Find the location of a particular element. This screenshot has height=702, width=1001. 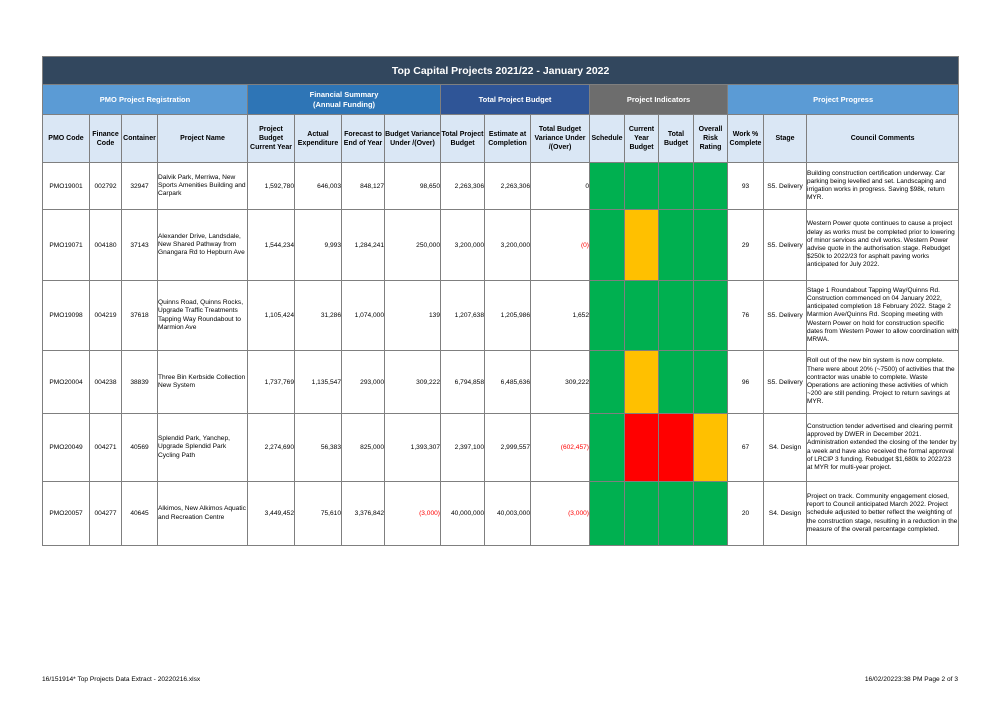

col-estimate-at-completion: Estimate at Completion is located at coordinates (507, 138).